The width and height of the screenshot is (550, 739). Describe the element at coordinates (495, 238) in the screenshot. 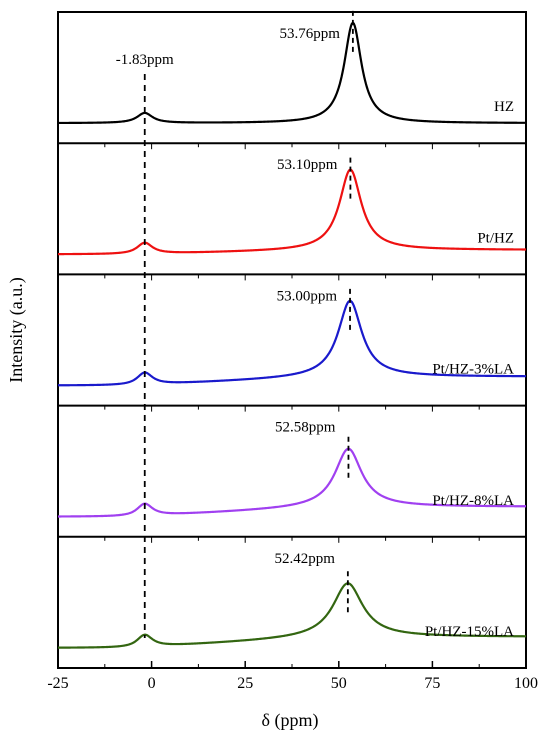

I see `series-label: Pt/HZ` at that location.